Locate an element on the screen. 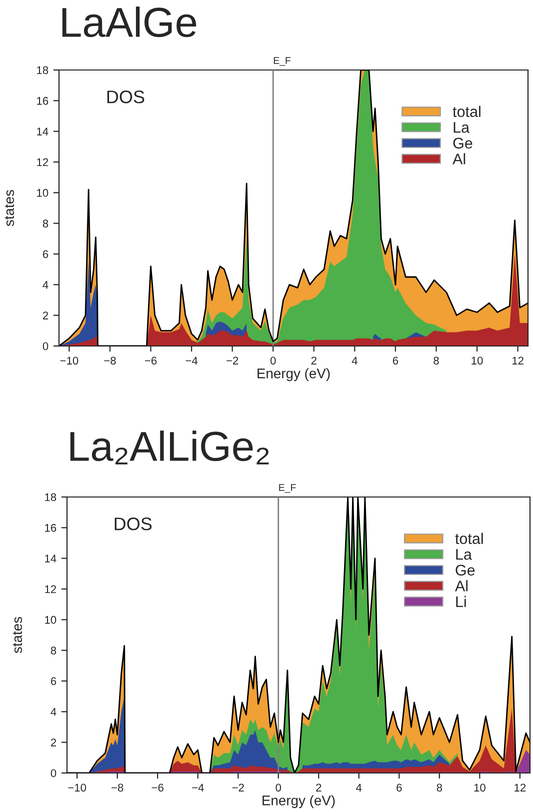 The height and width of the screenshot is (812, 533). legend-label: Li is located at coordinates (461, 601).